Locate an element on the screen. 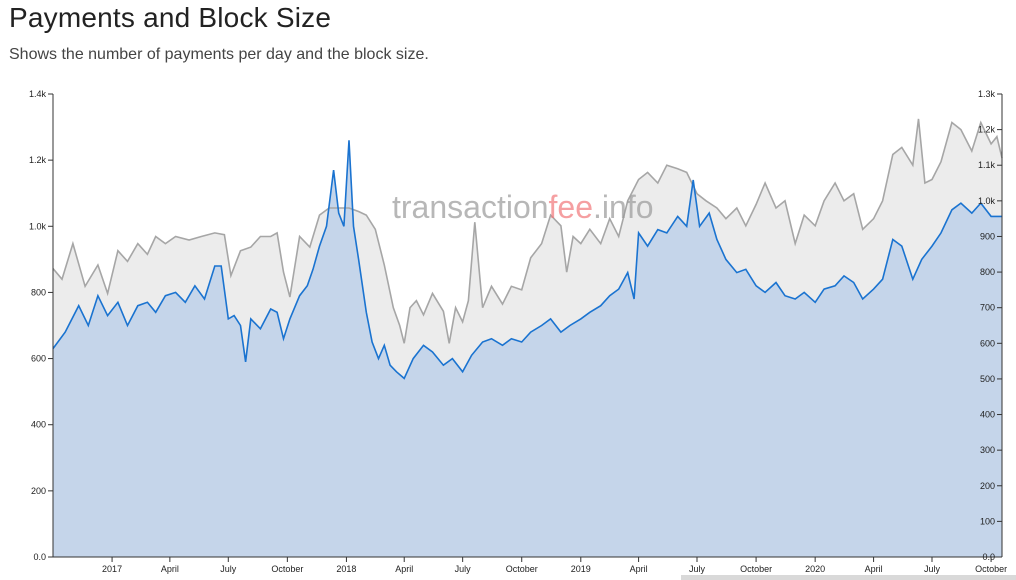  y-left-tick: 800 is located at coordinates (42, 292).